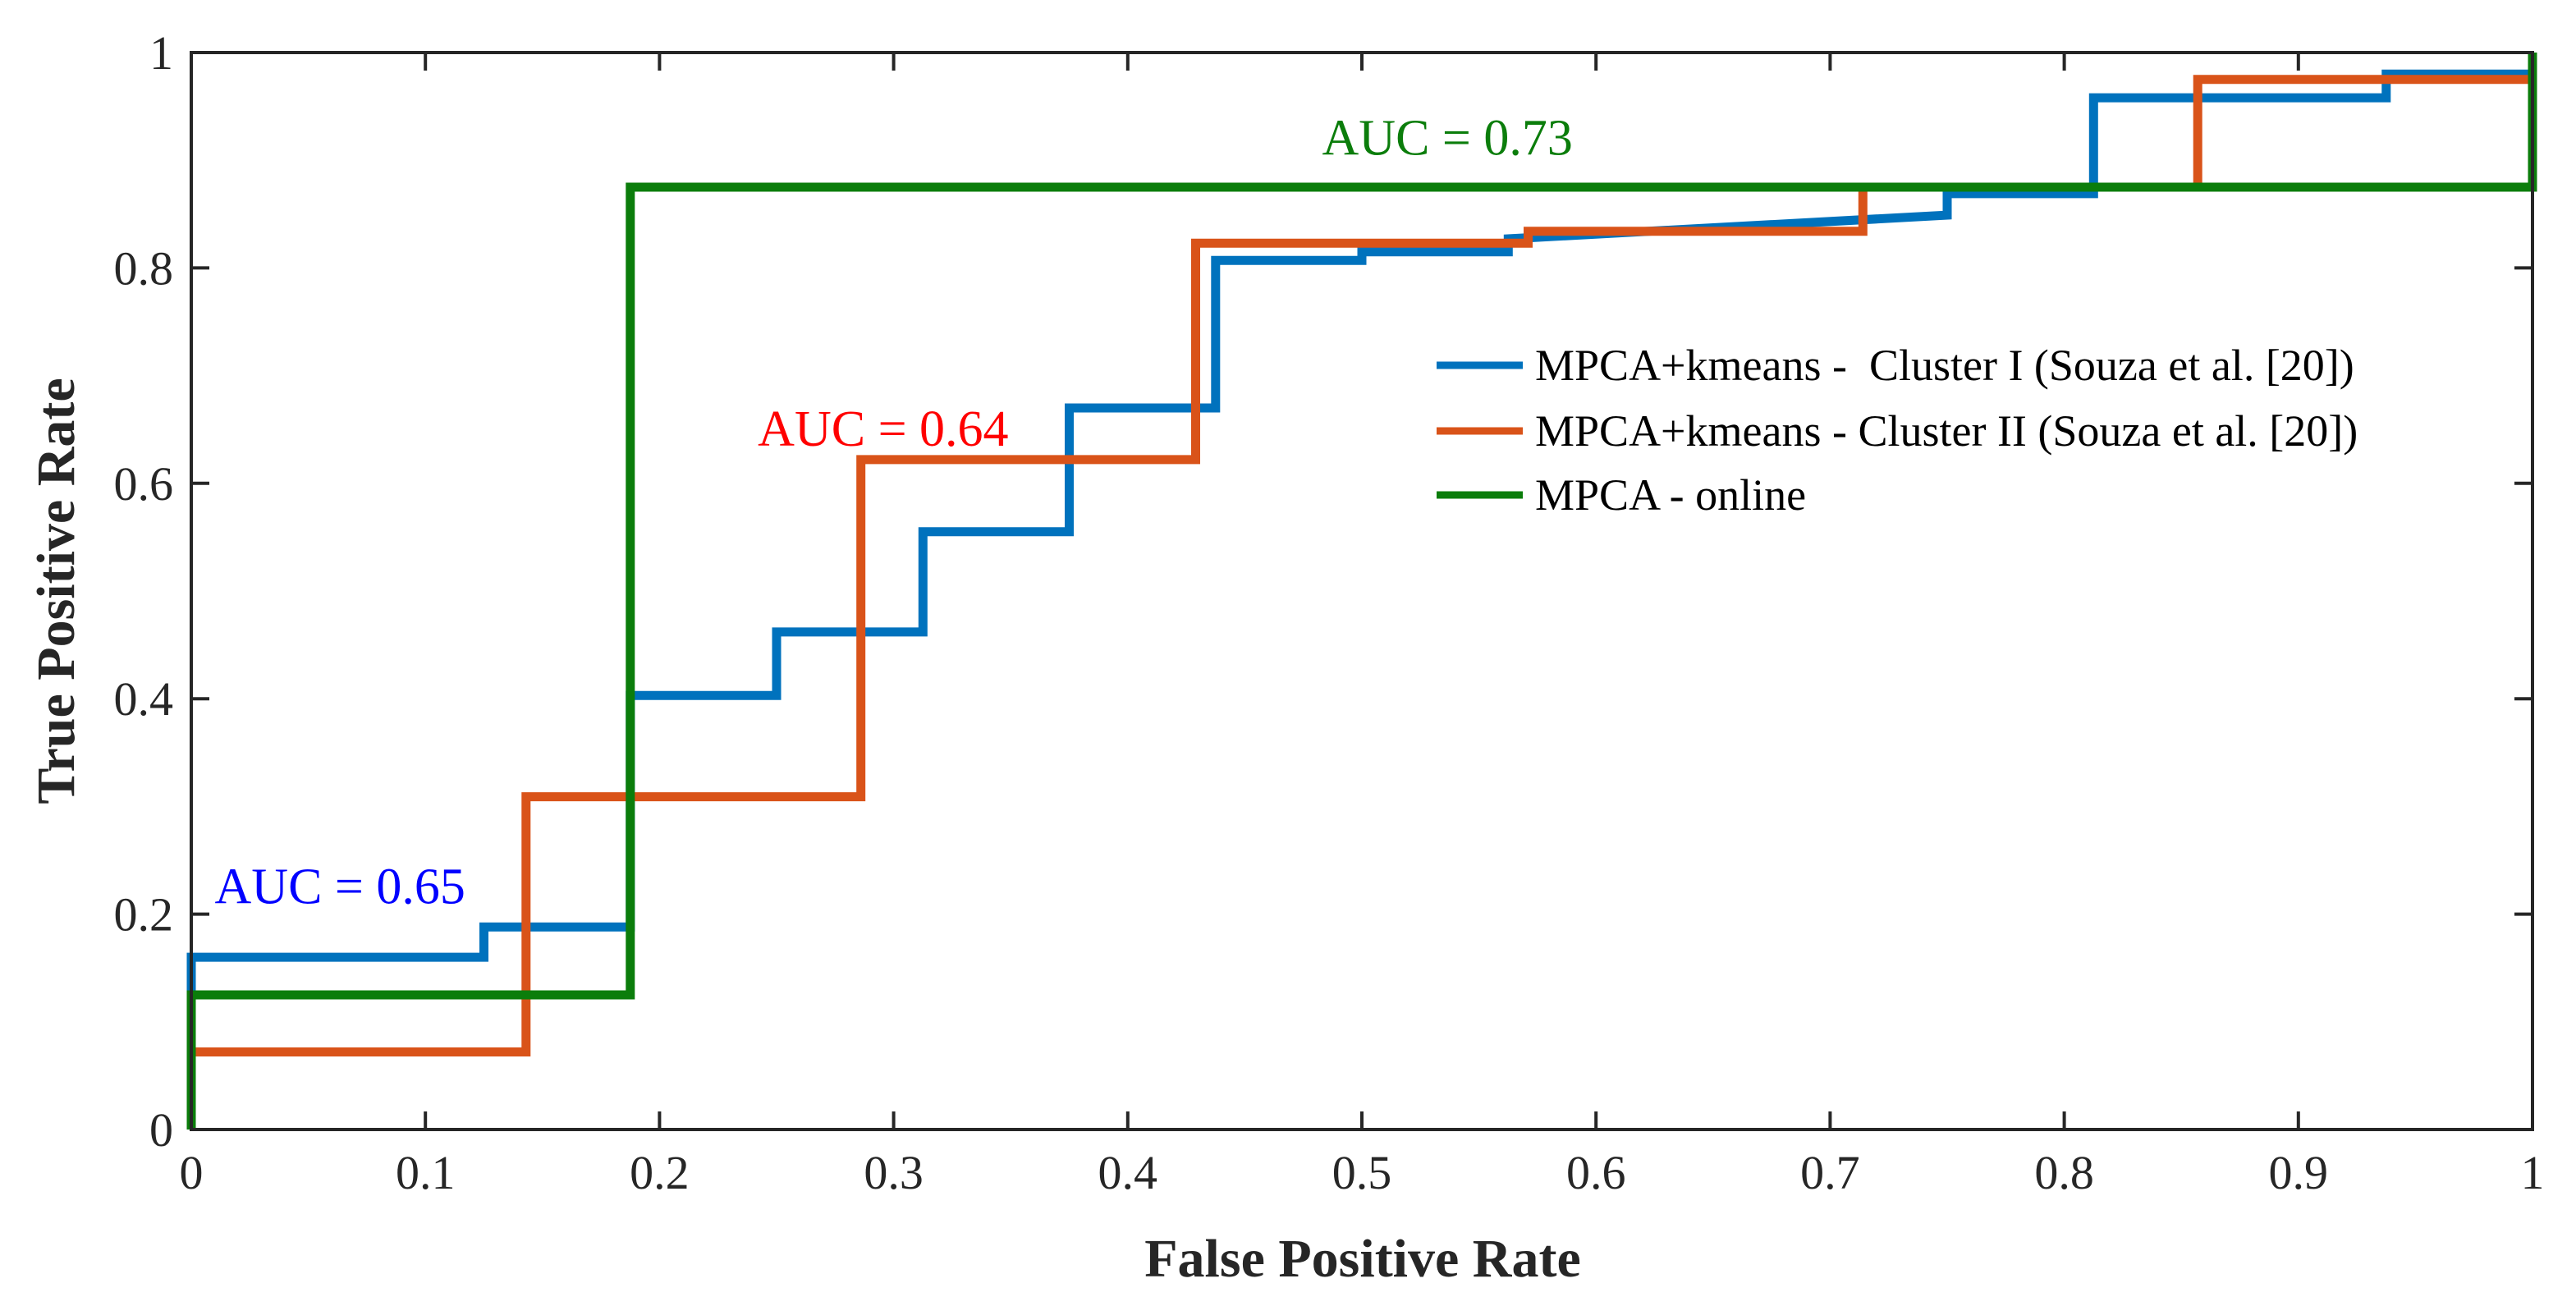 The width and height of the screenshot is (2576, 1306). What do you see at coordinates (1670, 495) in the screenshot?
I see `legend-label-series-2: MPCA - online` at bounding box center [1670, 495].